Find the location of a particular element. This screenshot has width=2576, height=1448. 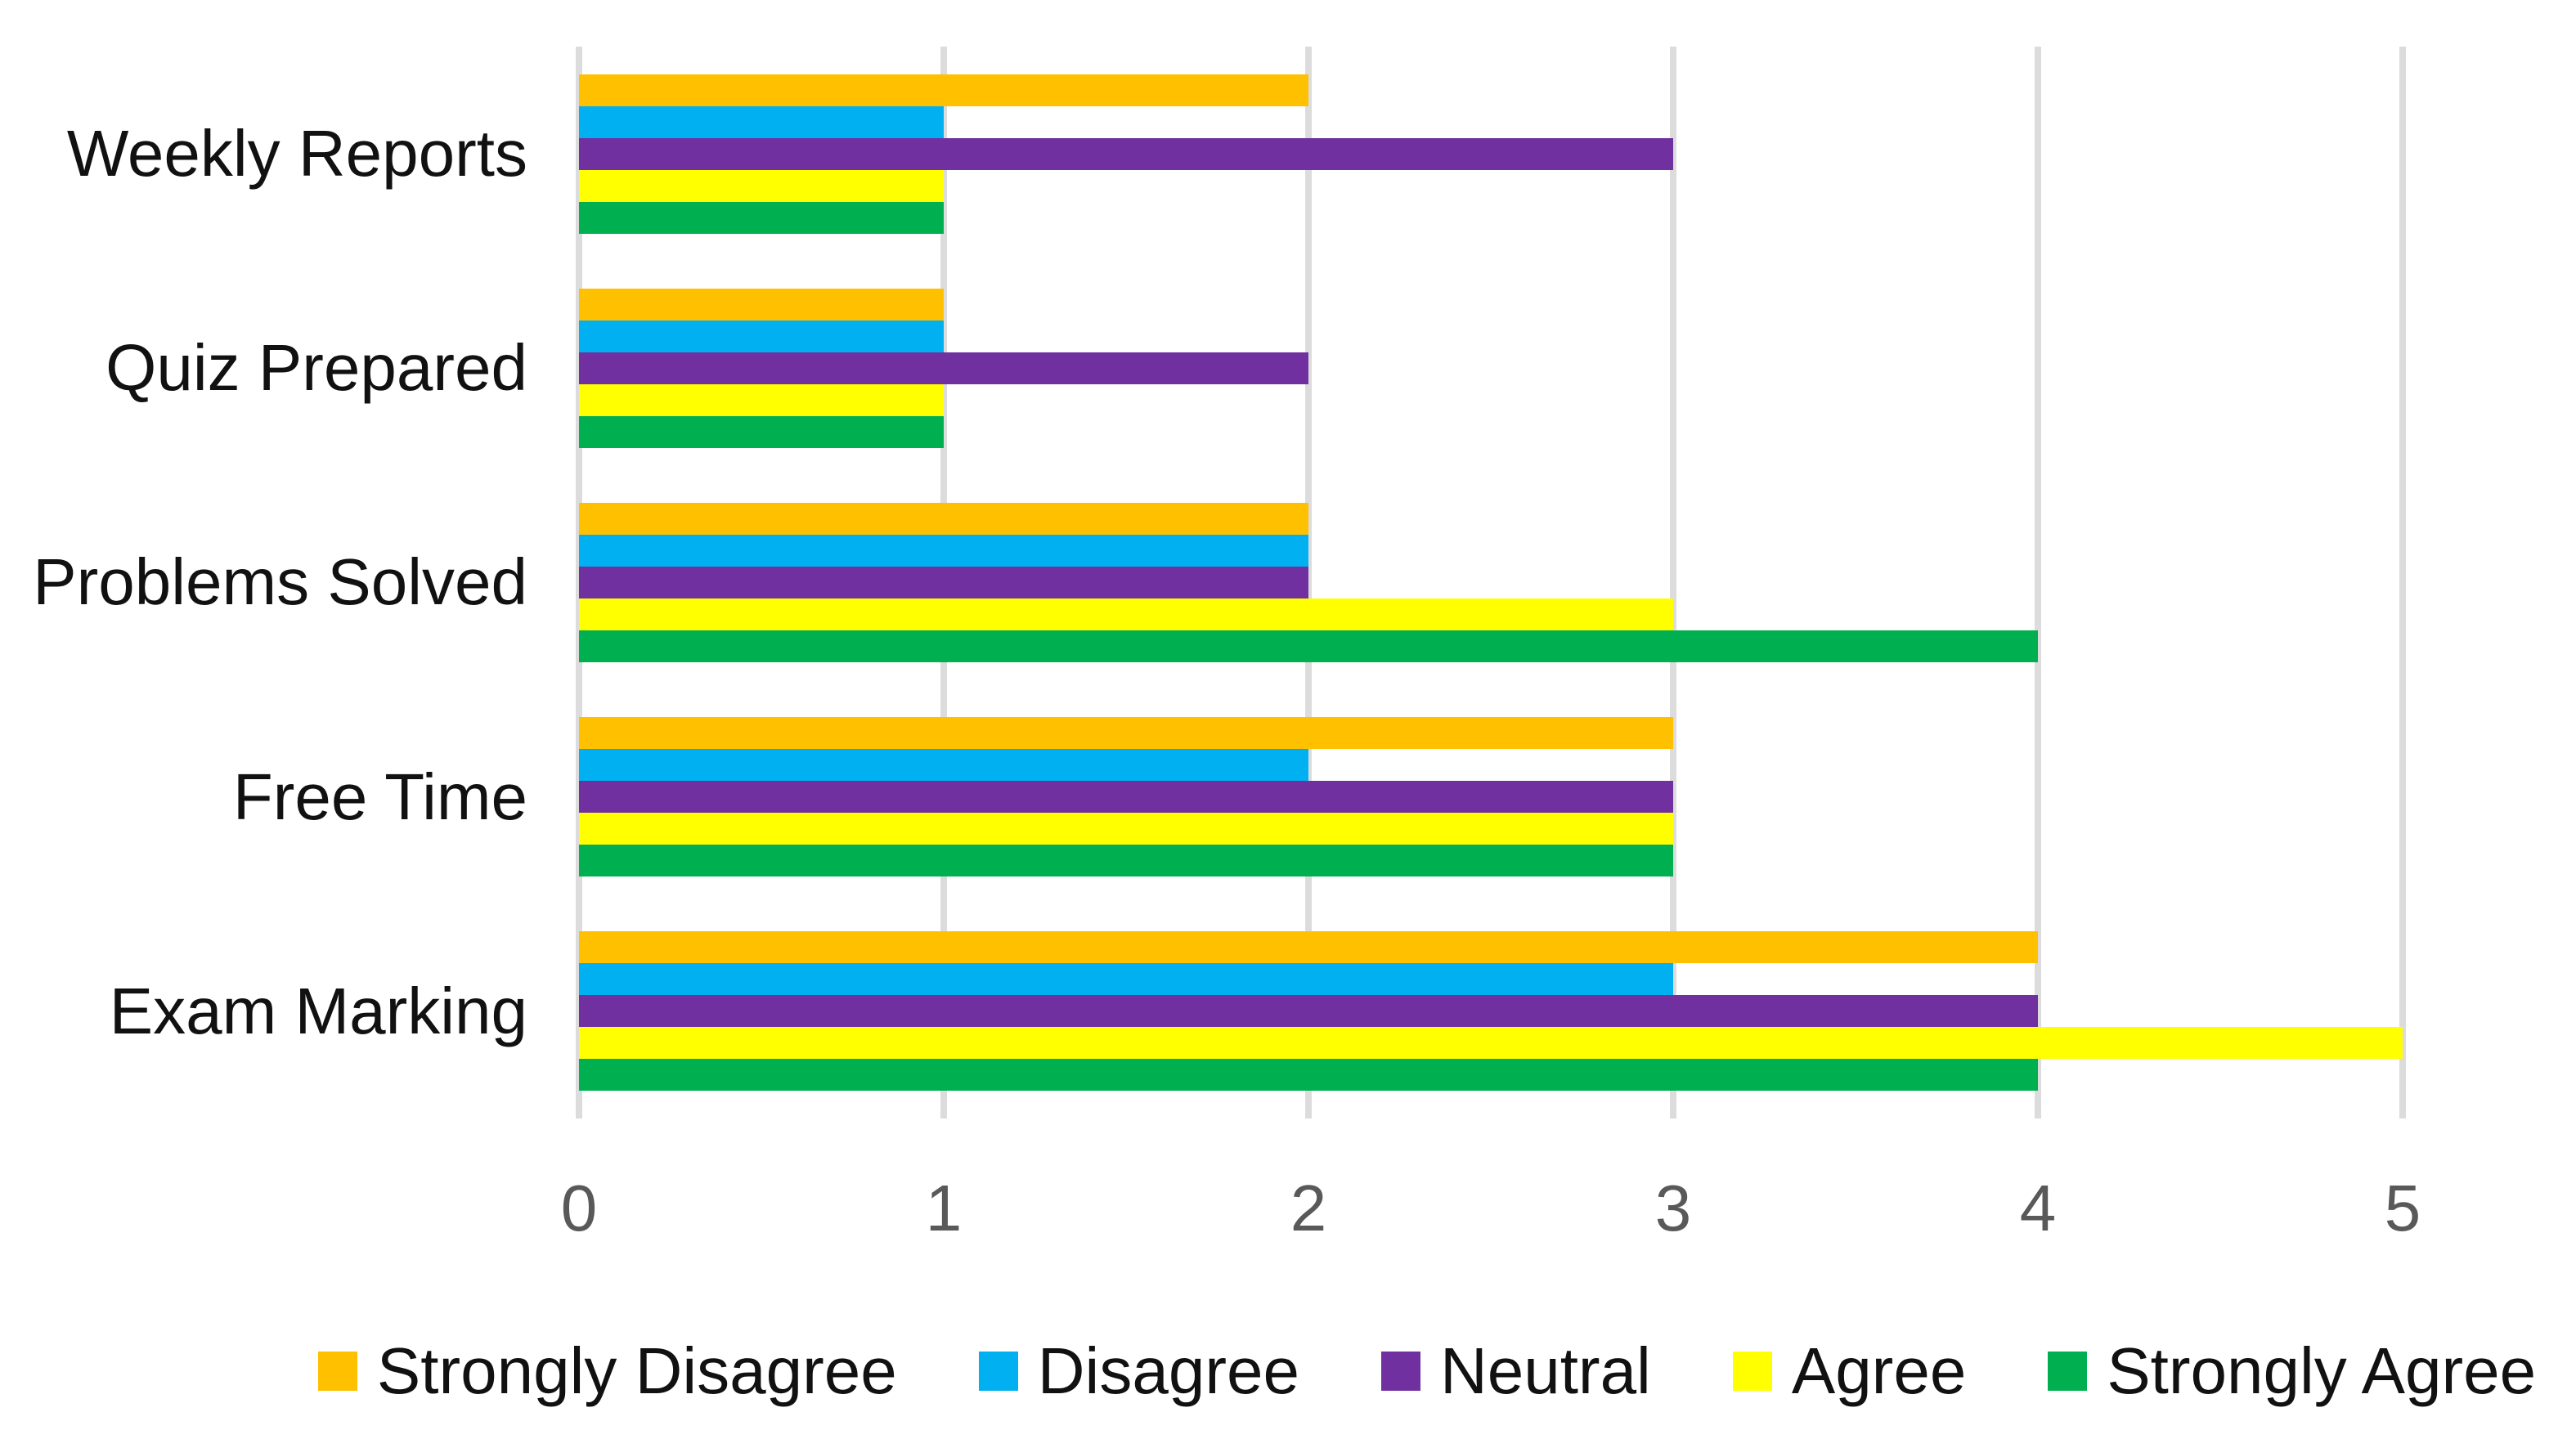

category-label: Exam Marking is located at coordinates (318, 1010).